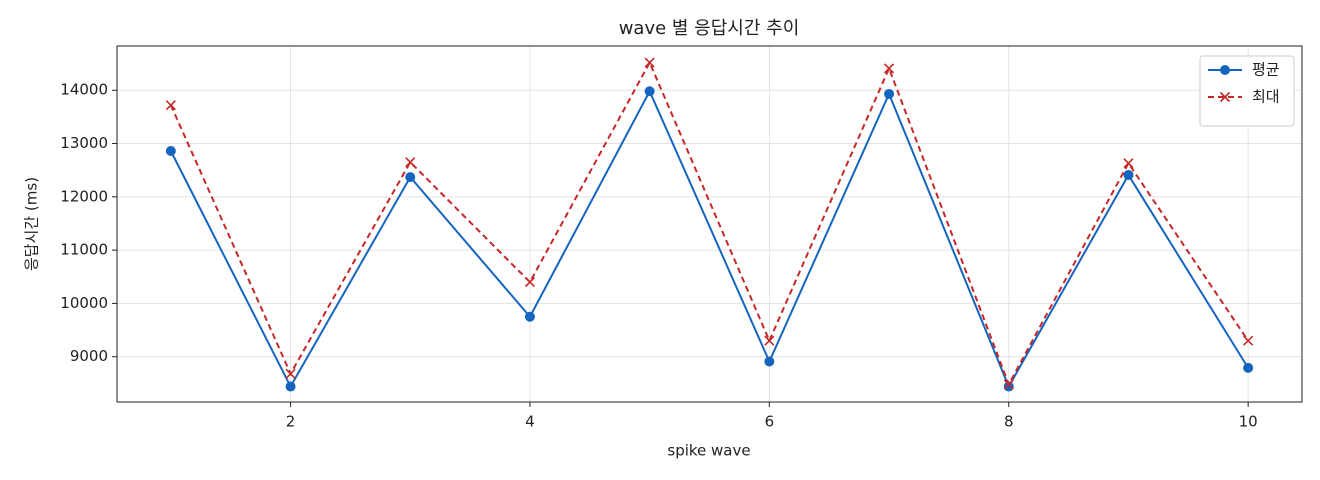 This screenshot has height=480, width=1320. I want to click on x-tick-label: 8, so click(1009, 422).